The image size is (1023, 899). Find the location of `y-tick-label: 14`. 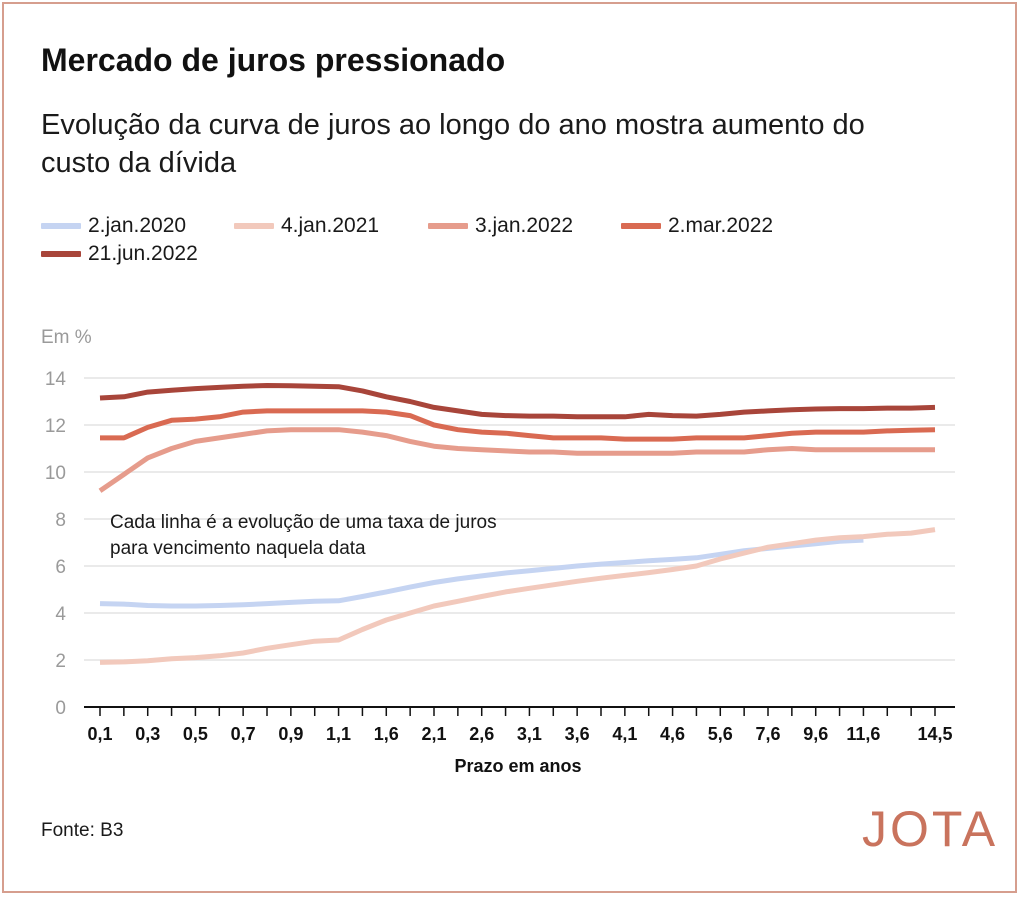

y-tick-label: 14 is located at coordinates (56, 379).